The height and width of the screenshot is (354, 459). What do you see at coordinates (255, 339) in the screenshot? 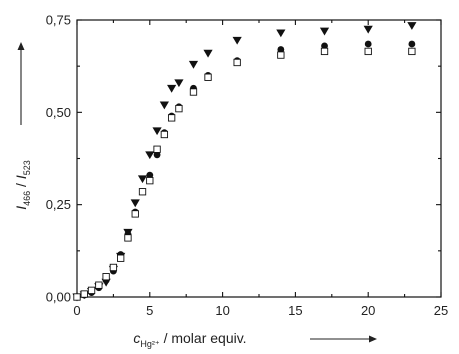
I see `x-axis-label: cHg²⁺ / molar equiv.` at bounding box center [255, 339].